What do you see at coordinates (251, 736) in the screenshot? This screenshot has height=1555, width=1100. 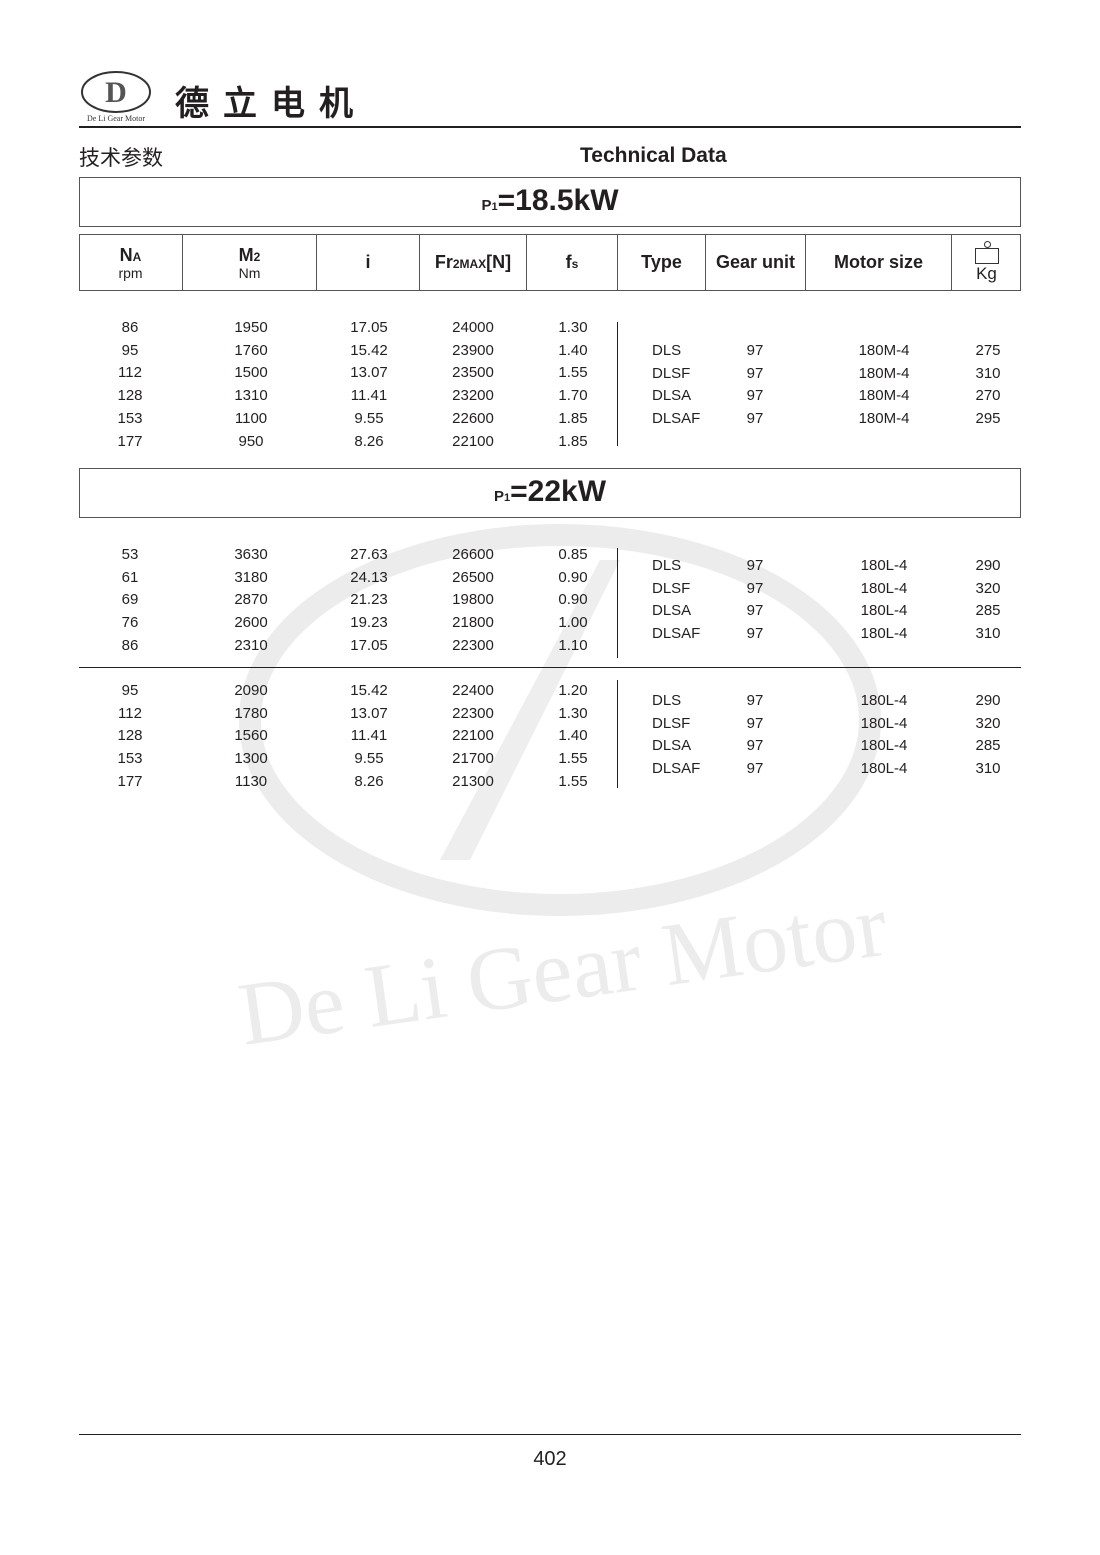 I see `cell-torque: 1560` at bounding box center [251, 736].